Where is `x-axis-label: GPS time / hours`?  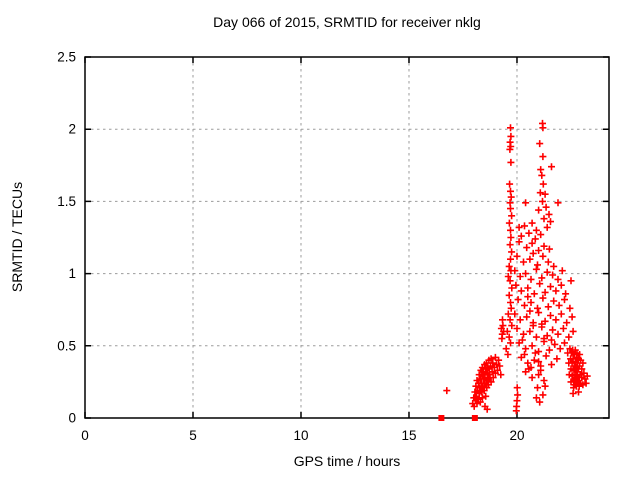
x-axis-label: GPS time / hours is located at coordinates (347, 461).